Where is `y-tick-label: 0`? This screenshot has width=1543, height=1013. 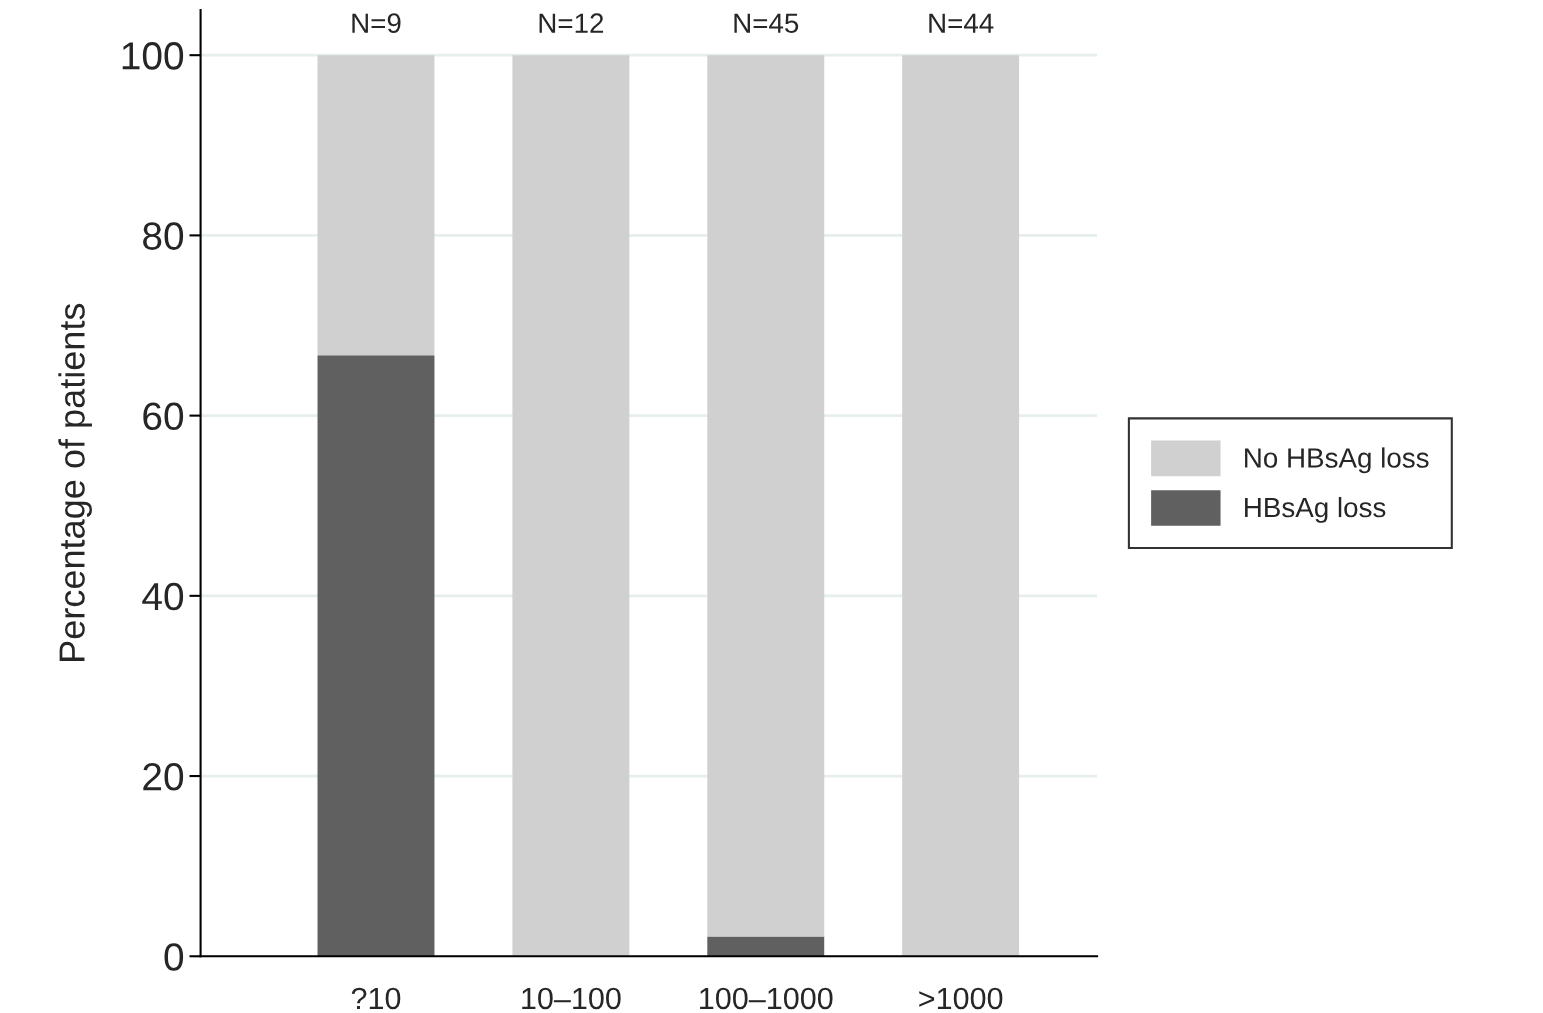
y-tick-label: 0 is located at coordinates (174, 957).